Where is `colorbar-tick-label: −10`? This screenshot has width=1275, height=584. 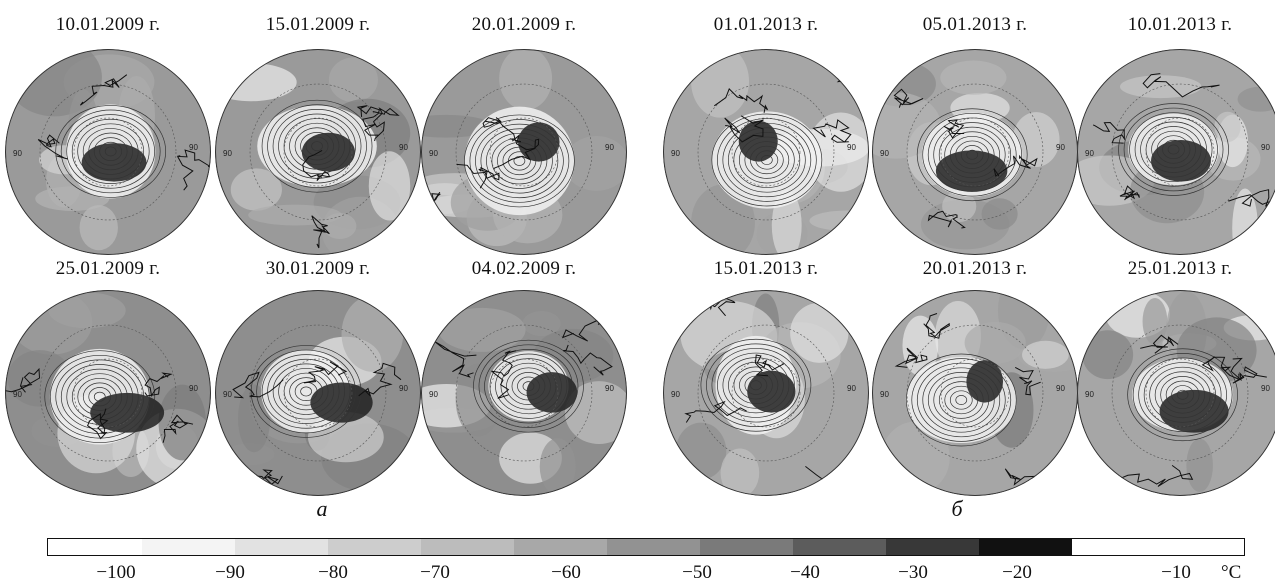
colorbar-tick-label: −10 is located at coordinates (1176, 573).